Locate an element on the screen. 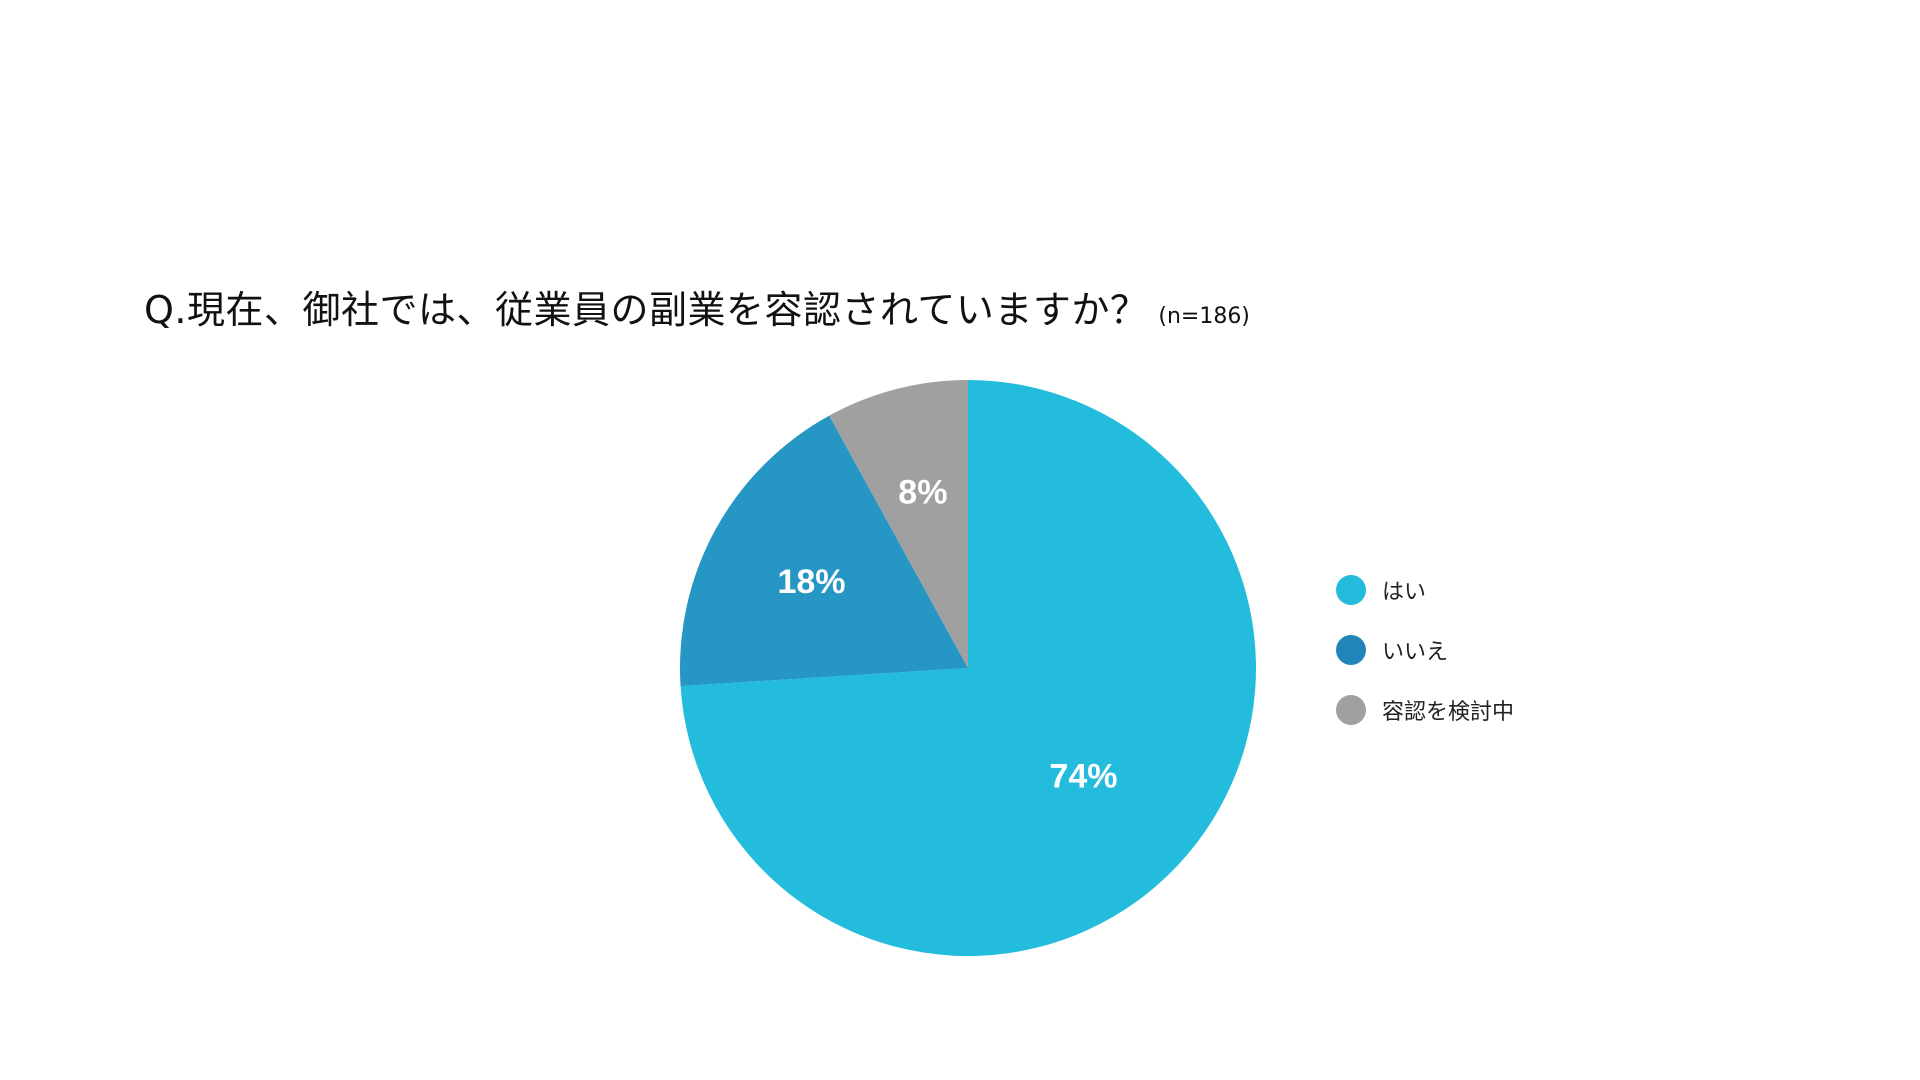  legend-item-no: いいえ is located at coordinates (1425, 650).